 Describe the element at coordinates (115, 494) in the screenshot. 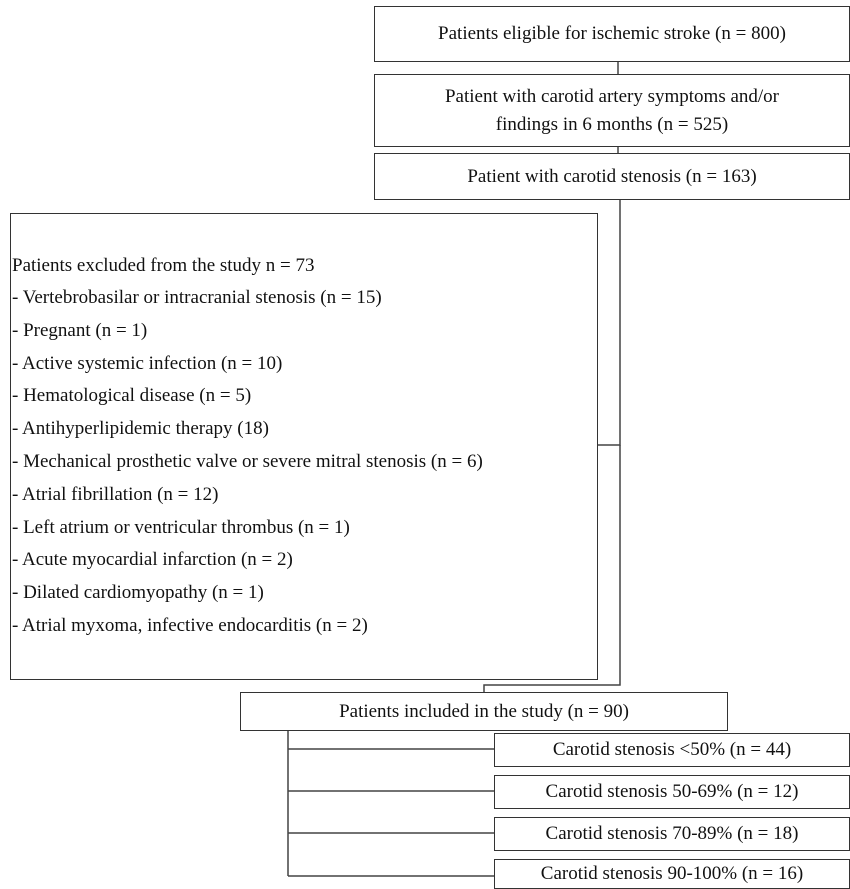

I see `excluded-item: - Atrial fibrillation (n = 12)` at that location.